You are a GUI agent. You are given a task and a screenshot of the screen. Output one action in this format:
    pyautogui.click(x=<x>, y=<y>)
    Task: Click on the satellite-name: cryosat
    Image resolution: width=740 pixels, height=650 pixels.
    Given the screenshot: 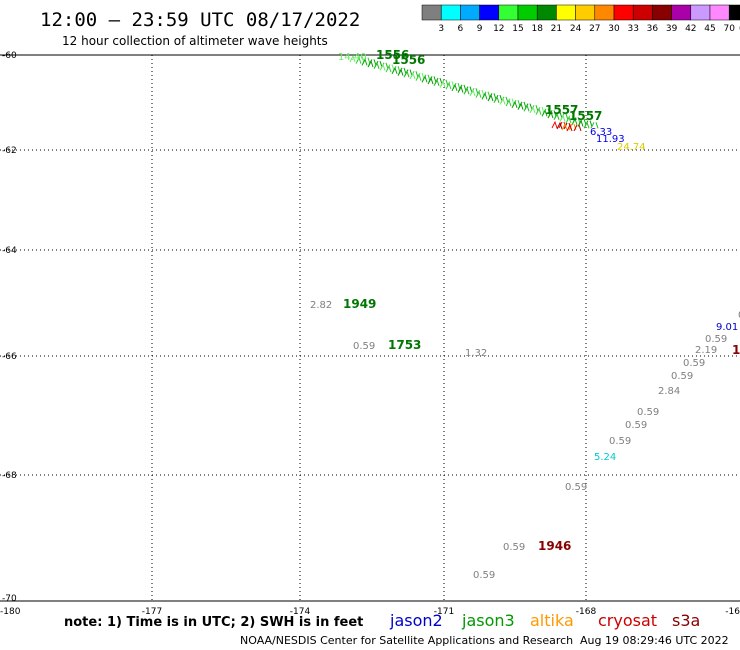 What is the action you would take?
    pyautogui.click(x=627, y=620)
    